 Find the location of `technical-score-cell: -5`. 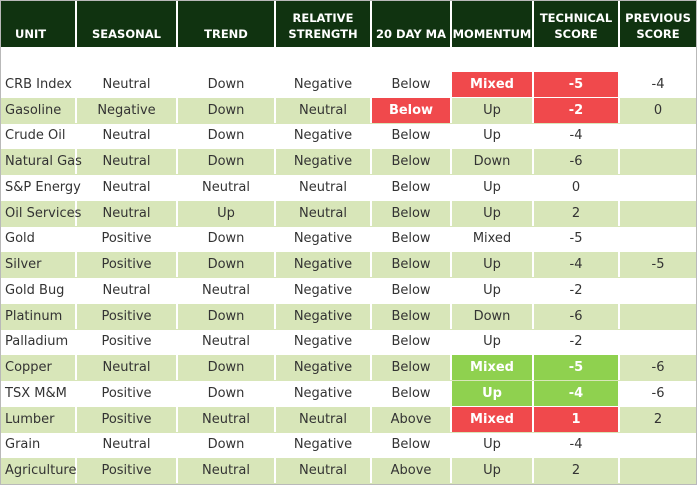

technical-score-cell: -5 is located at coordinates (577, 239).